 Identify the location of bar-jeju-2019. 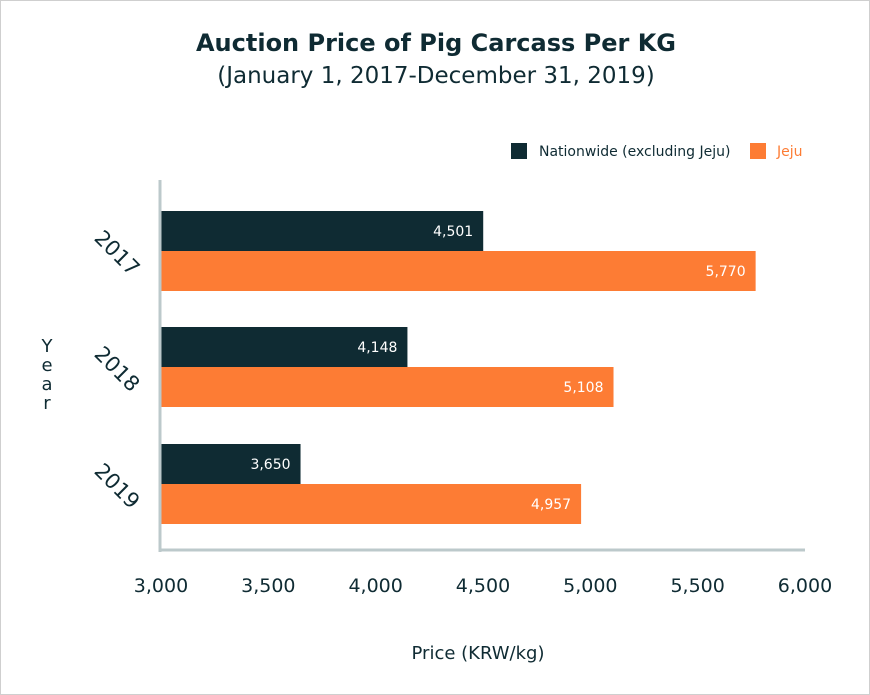
(371, 504).